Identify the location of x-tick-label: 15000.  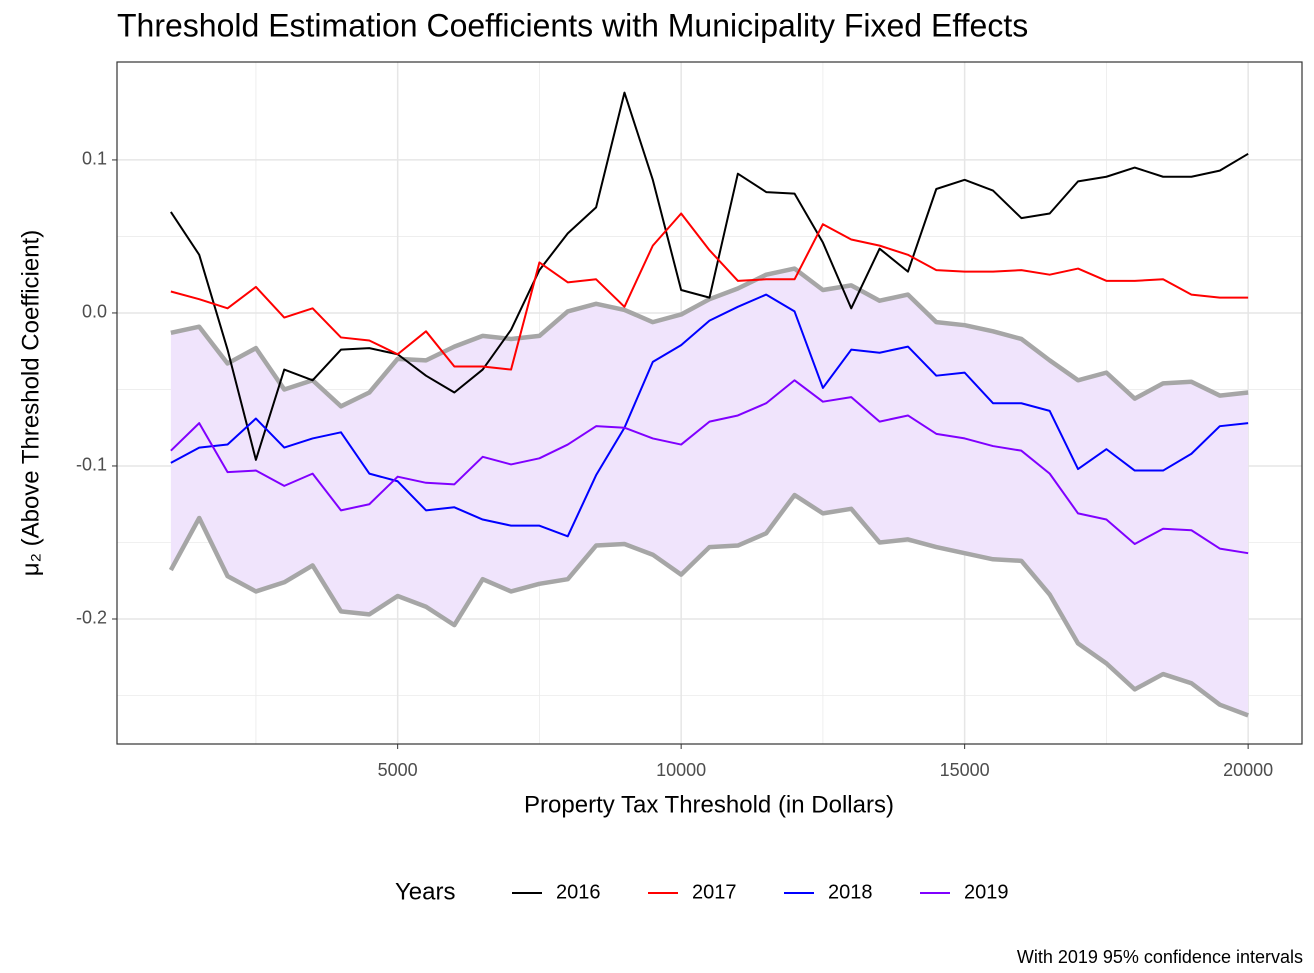
(965, 770).